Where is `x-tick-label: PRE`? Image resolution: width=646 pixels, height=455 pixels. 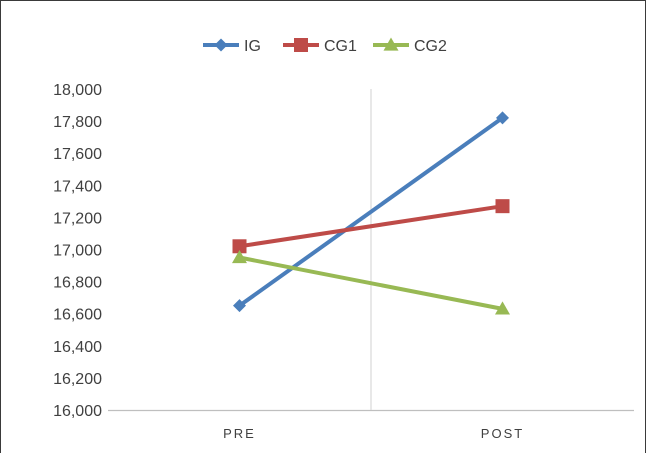 x-tick-label: PRE is located at coordinates (239, 433).